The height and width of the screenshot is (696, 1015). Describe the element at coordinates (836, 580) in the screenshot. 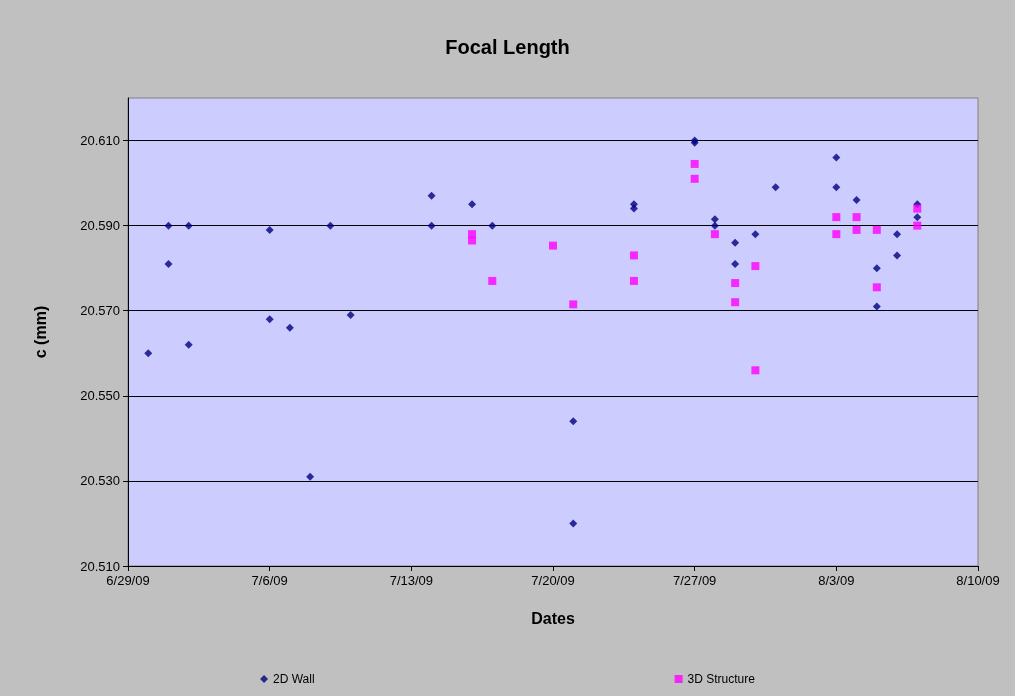

I see `x-tick-label: 8/3/09` at that location.